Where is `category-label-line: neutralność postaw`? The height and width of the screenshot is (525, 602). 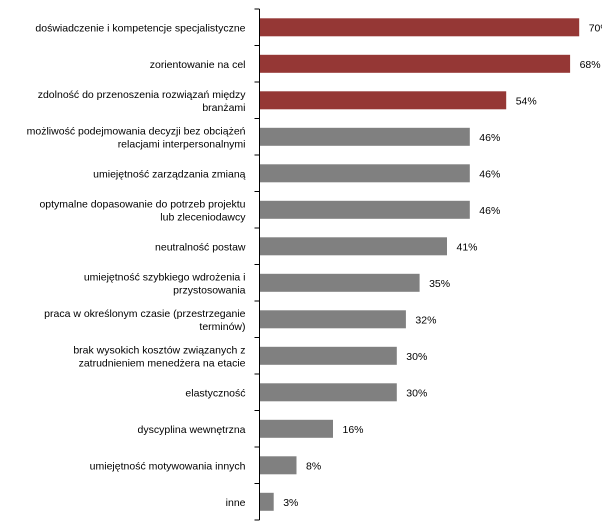
category-label-line: neutralność postaw is located at coordinates (200, 247).